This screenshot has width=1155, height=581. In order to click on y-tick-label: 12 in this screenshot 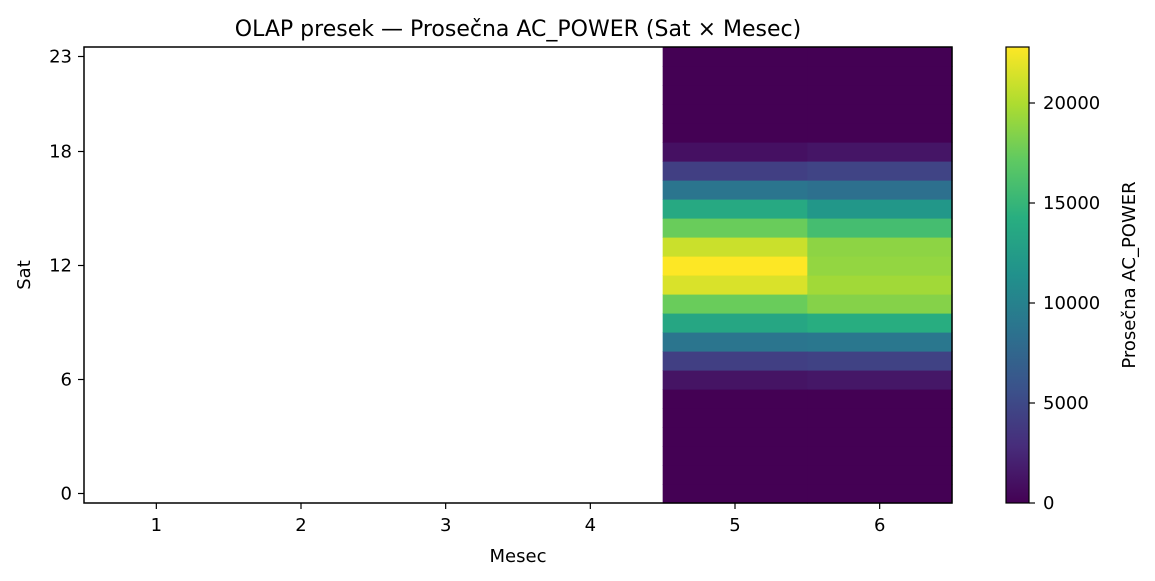, I will do `click(60, 266)`.